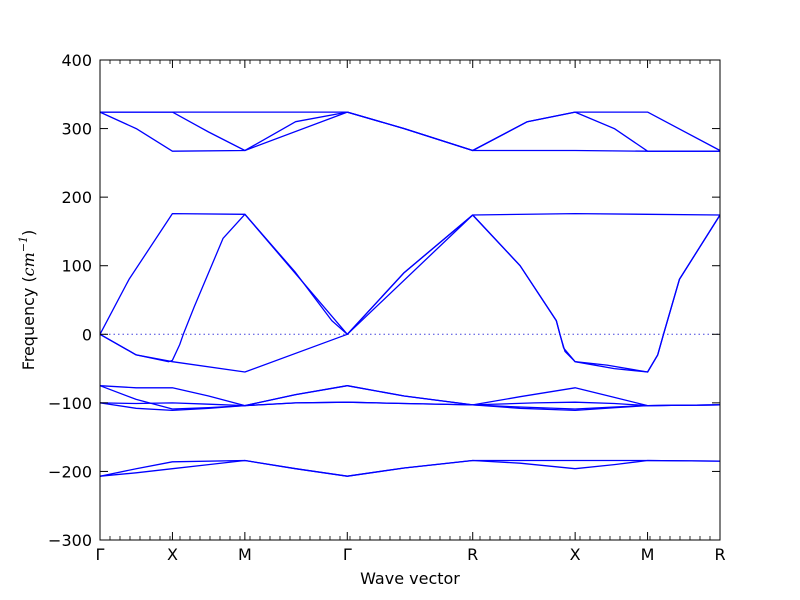 The width and height of the screenshot is (800, 600). What do you see at coordinates (70, 540) in the screenshot?
I see `y-tick-label: −300` at bounding box center [70, 540].